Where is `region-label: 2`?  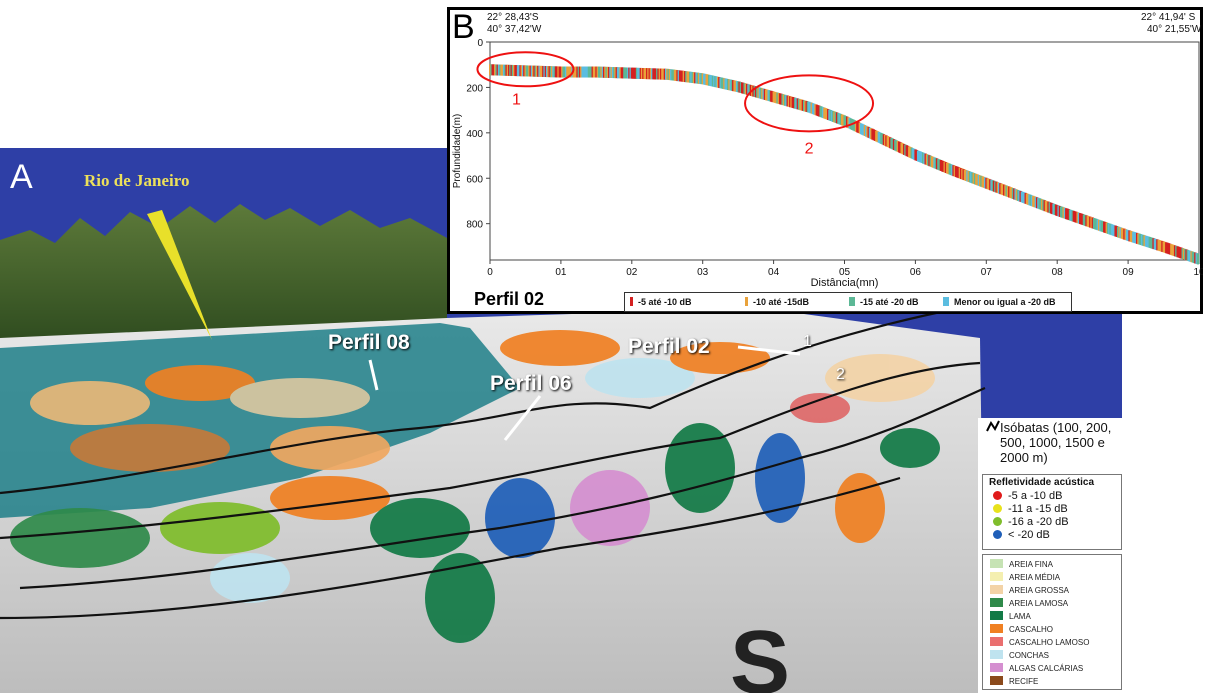 region-label: 2 is located at coordinates (809, 148).